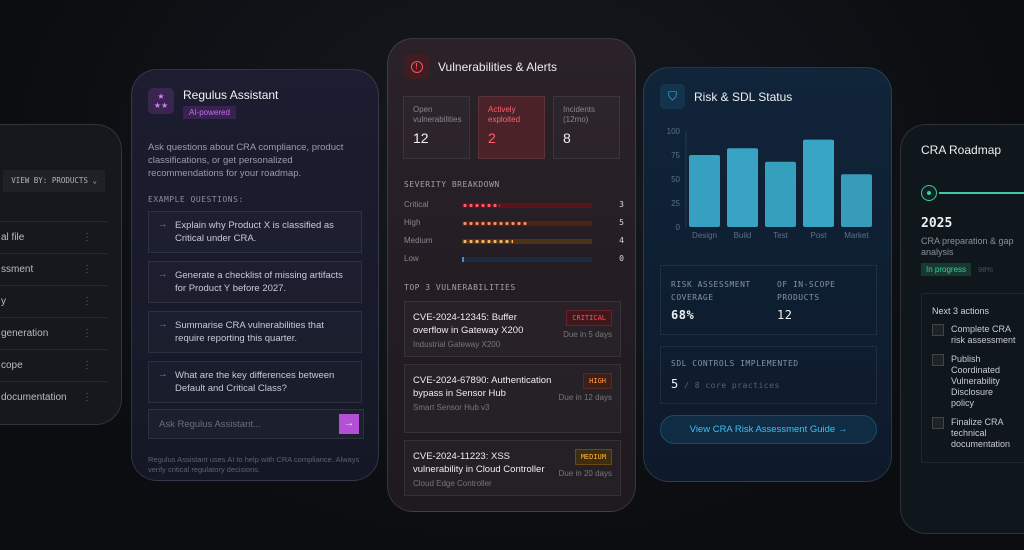 This screenshot has width=1024, height=550. I want to click on list-item: al file ⋮, so click(54, 237).